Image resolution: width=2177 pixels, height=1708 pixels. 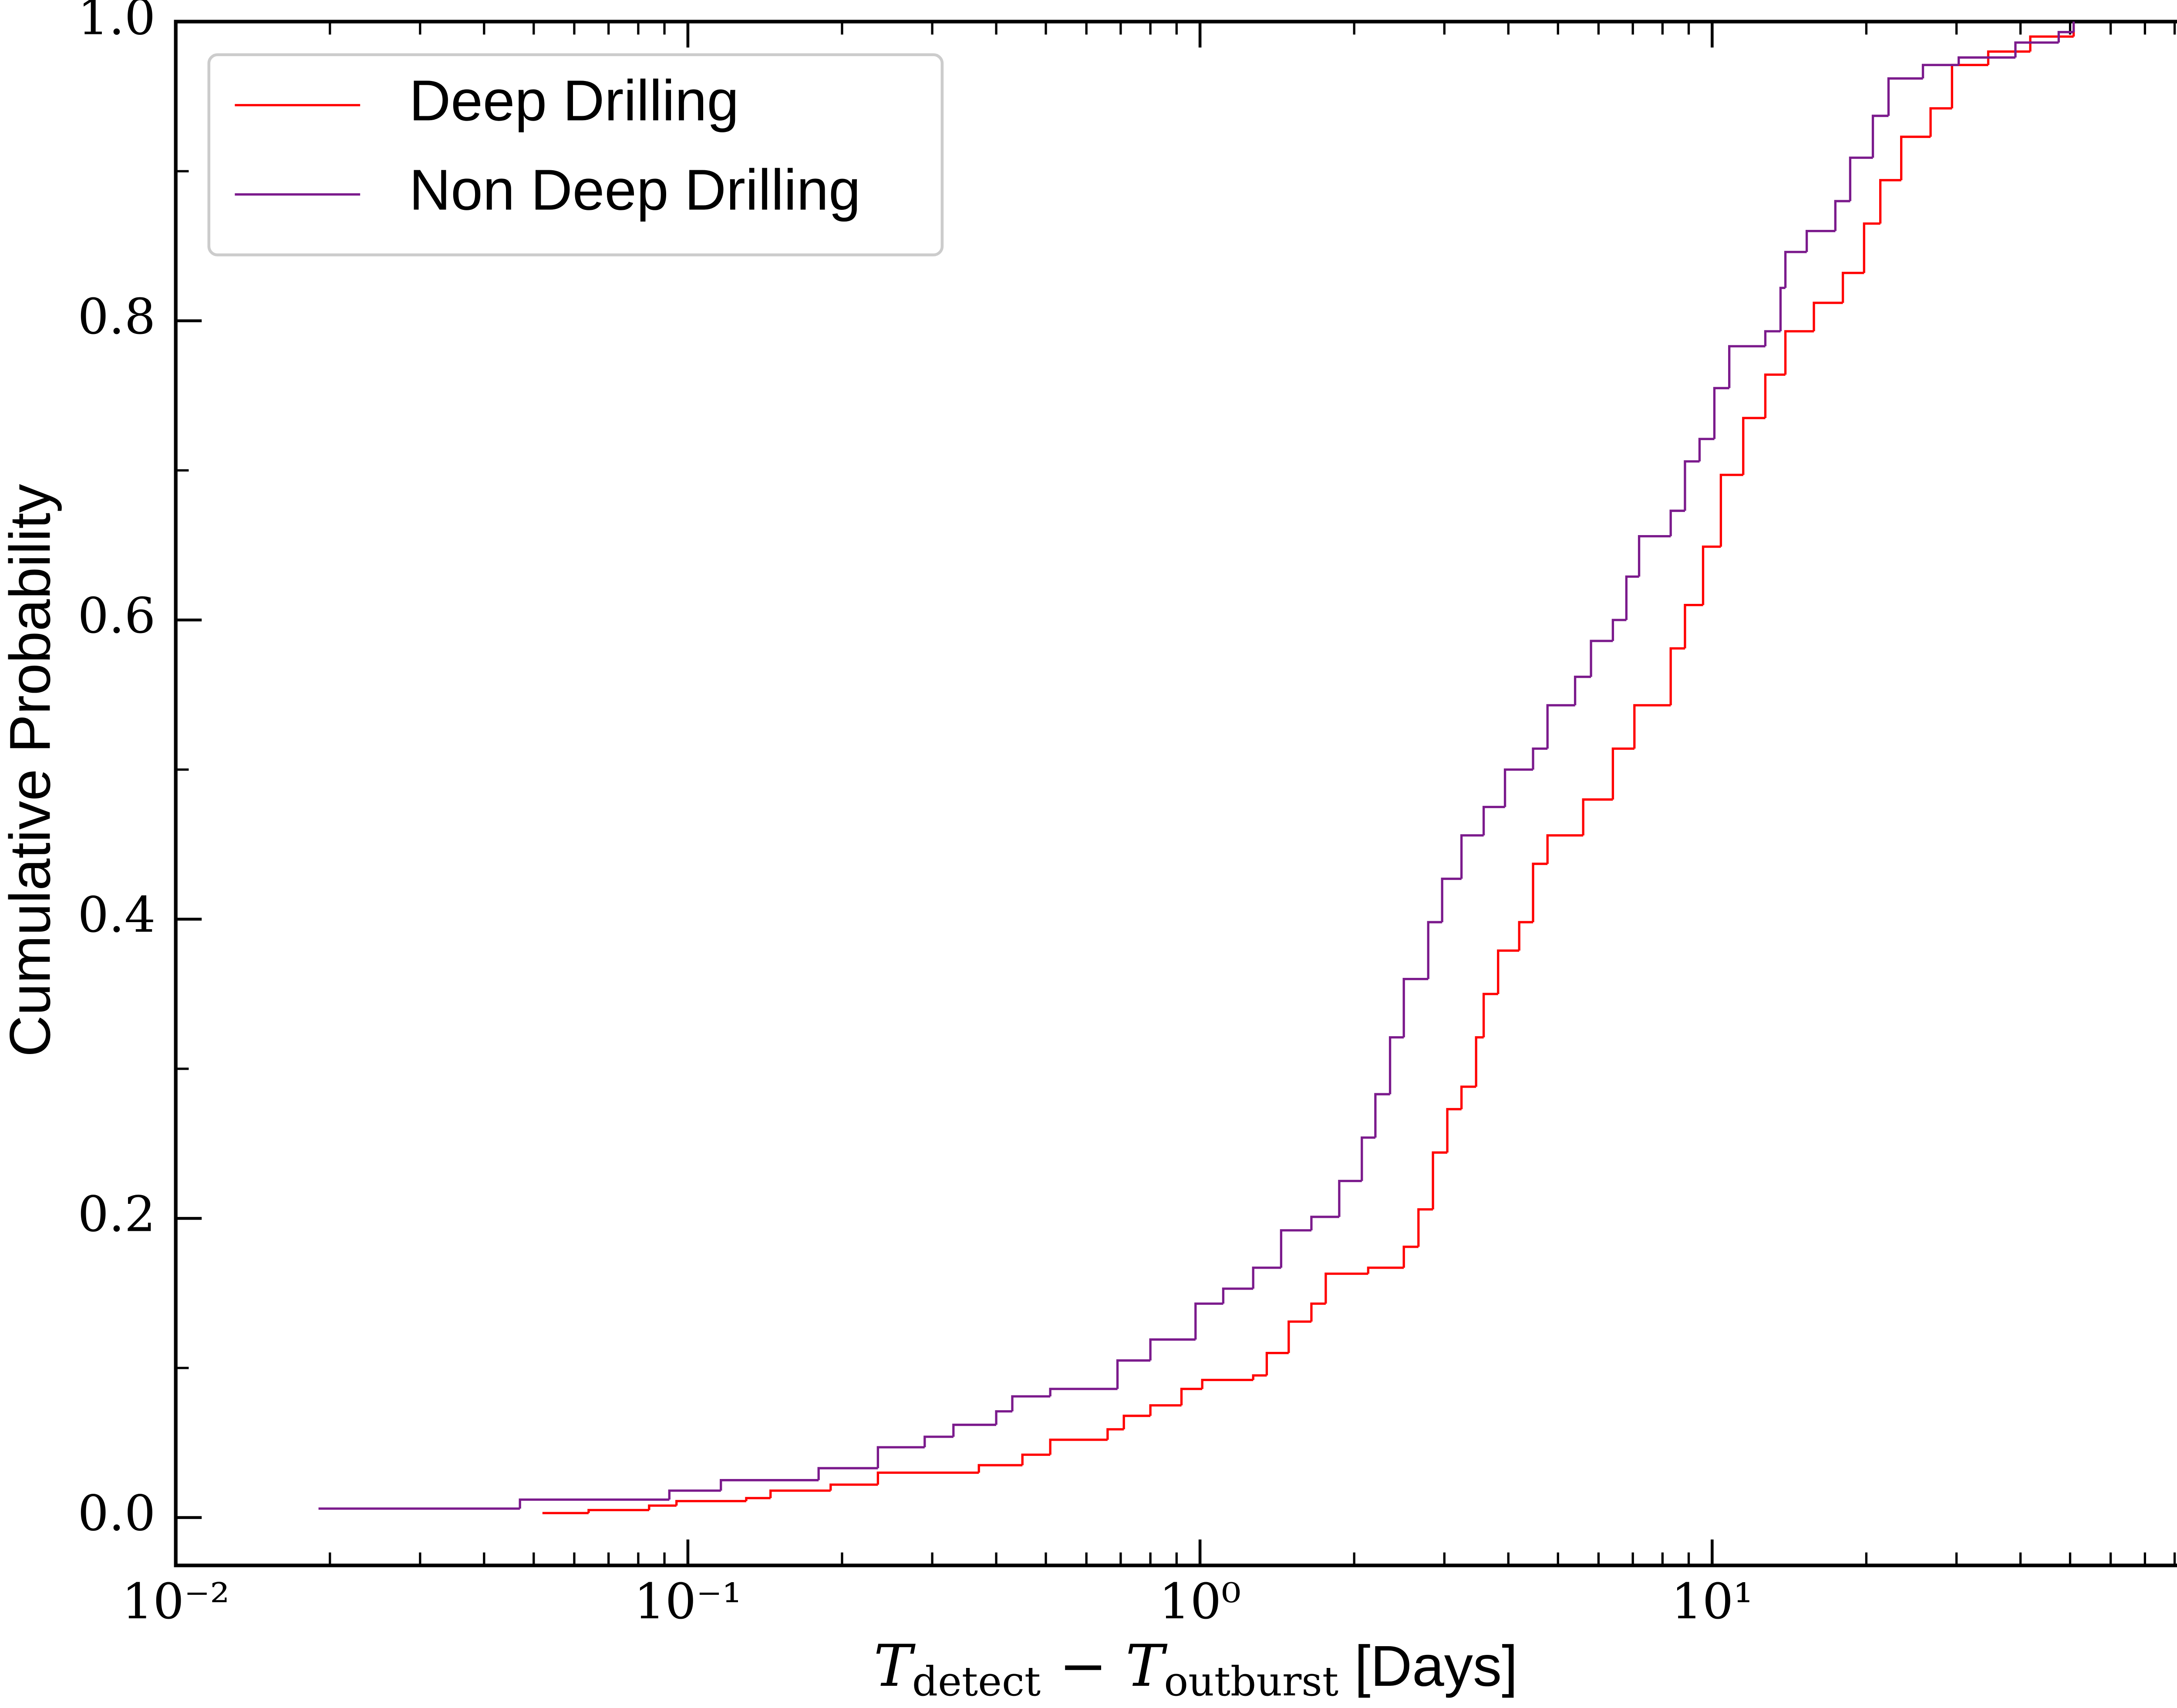 What do you see at coordinates (117, 1214) in the screenshot?
I see `y-tick-label: 0.2` at bounding box center [117, 1214].